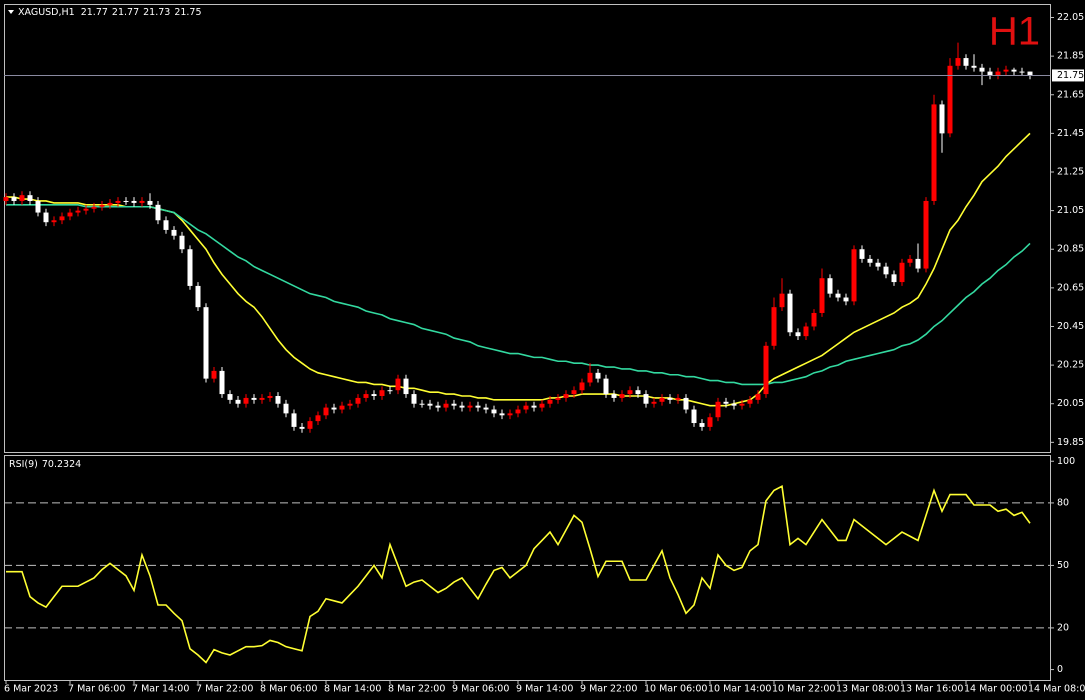  I want to click on y-tick-label: 21.85, so click(1070, 56).